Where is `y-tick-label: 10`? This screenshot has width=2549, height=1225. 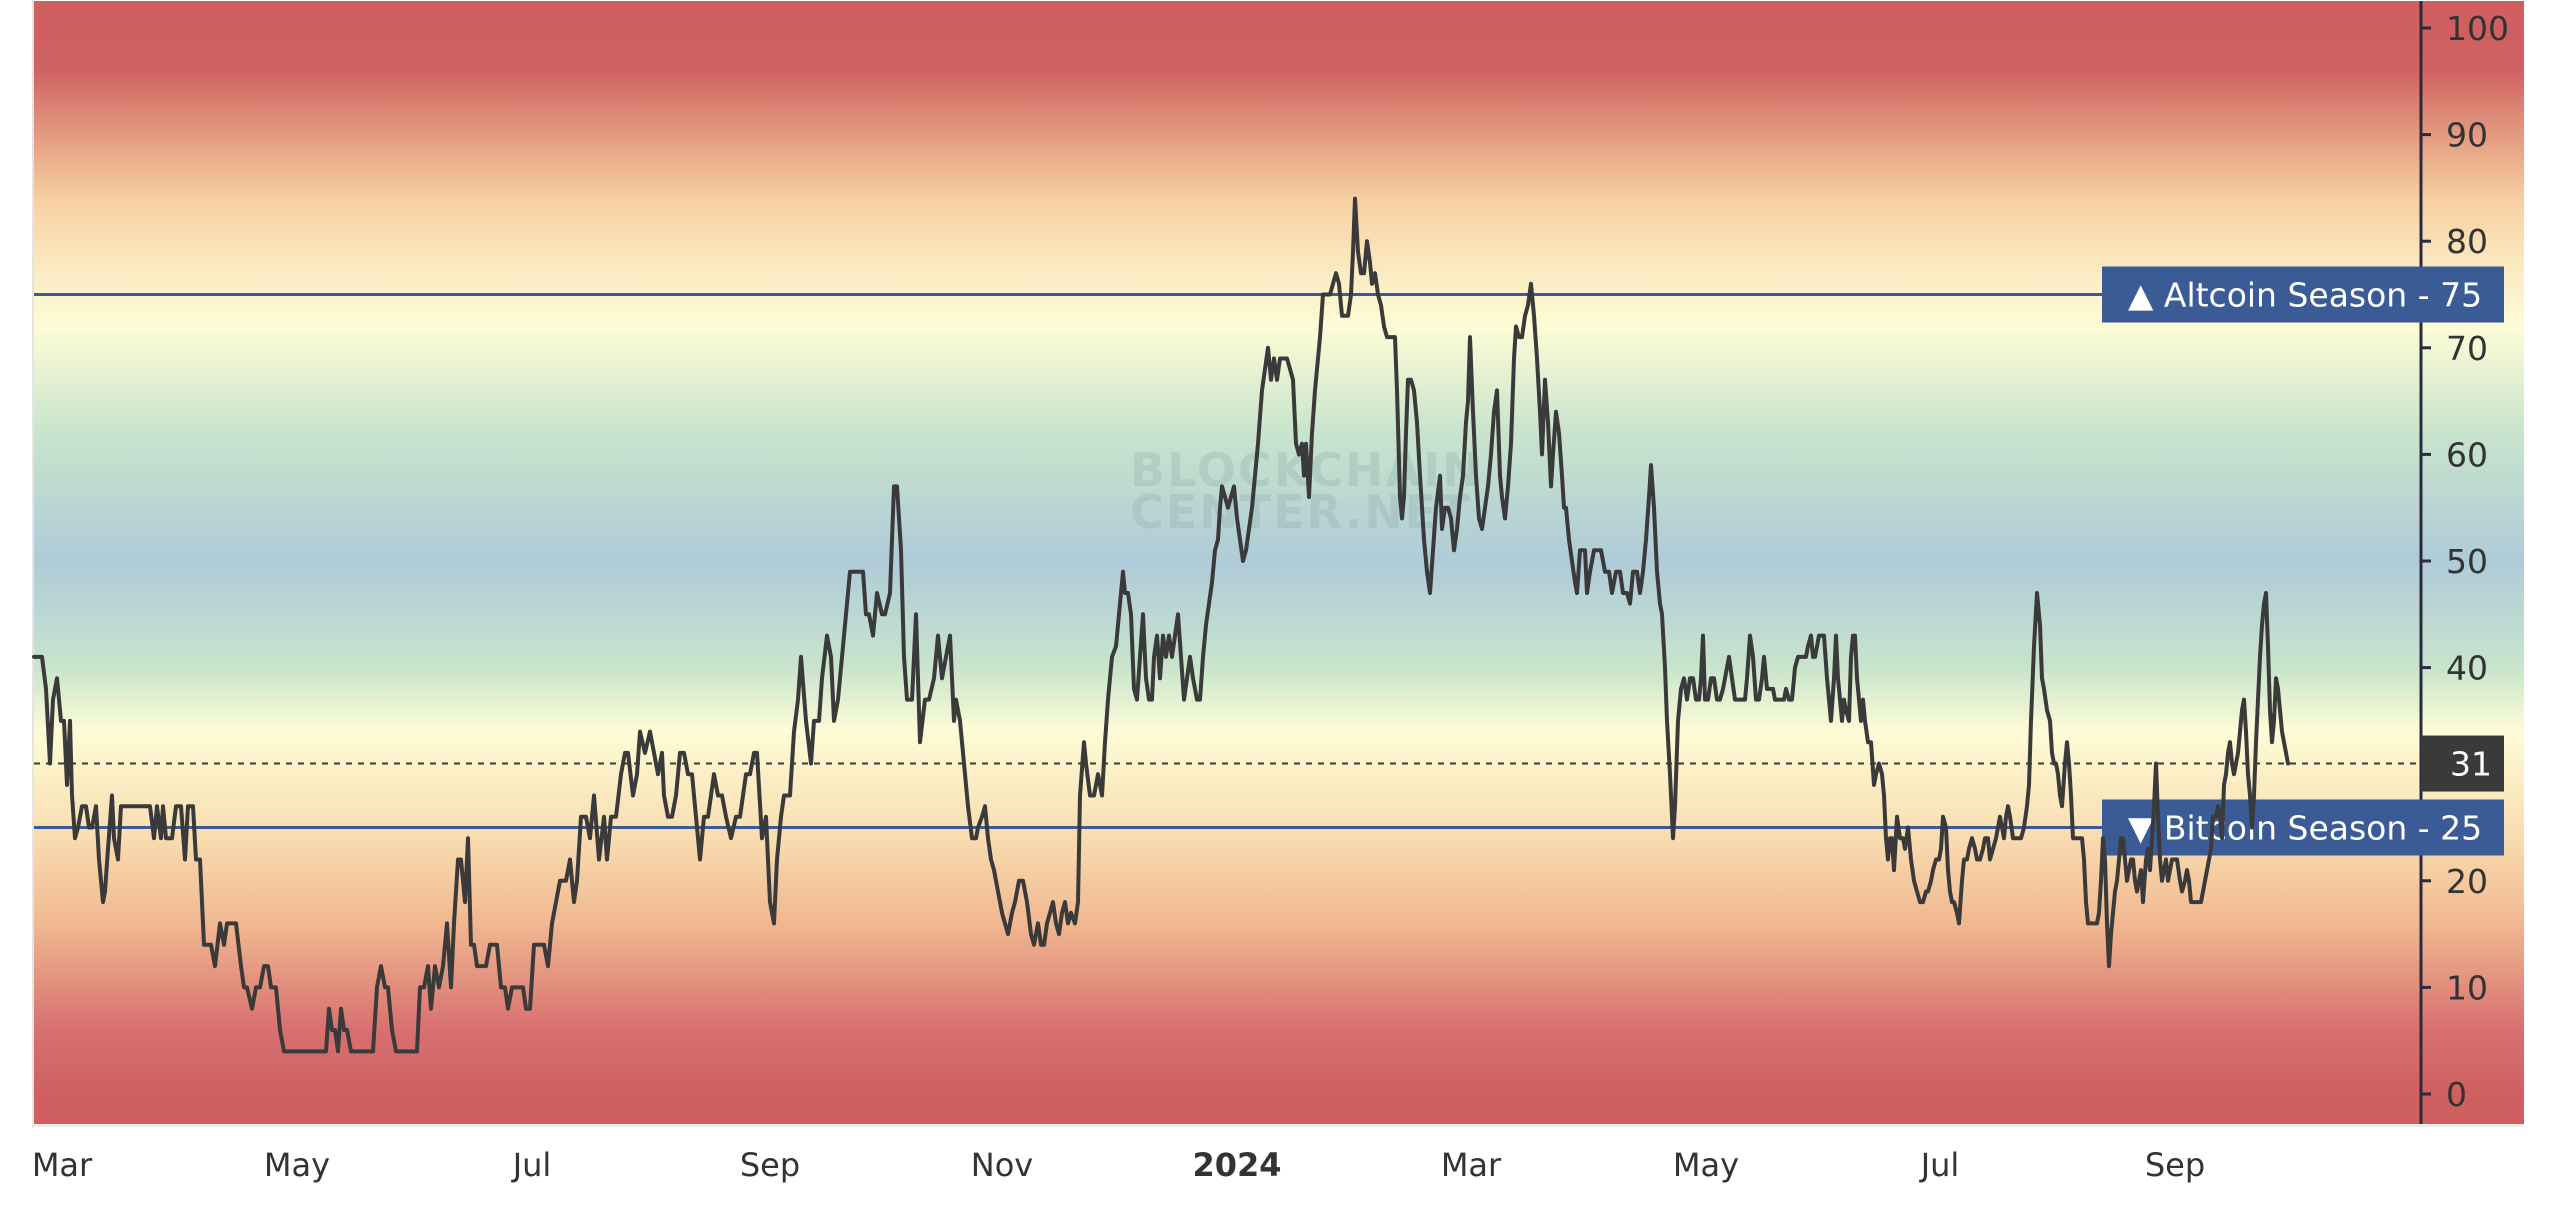 y-tick-label: 10 is located at coordinates (2467, 987).